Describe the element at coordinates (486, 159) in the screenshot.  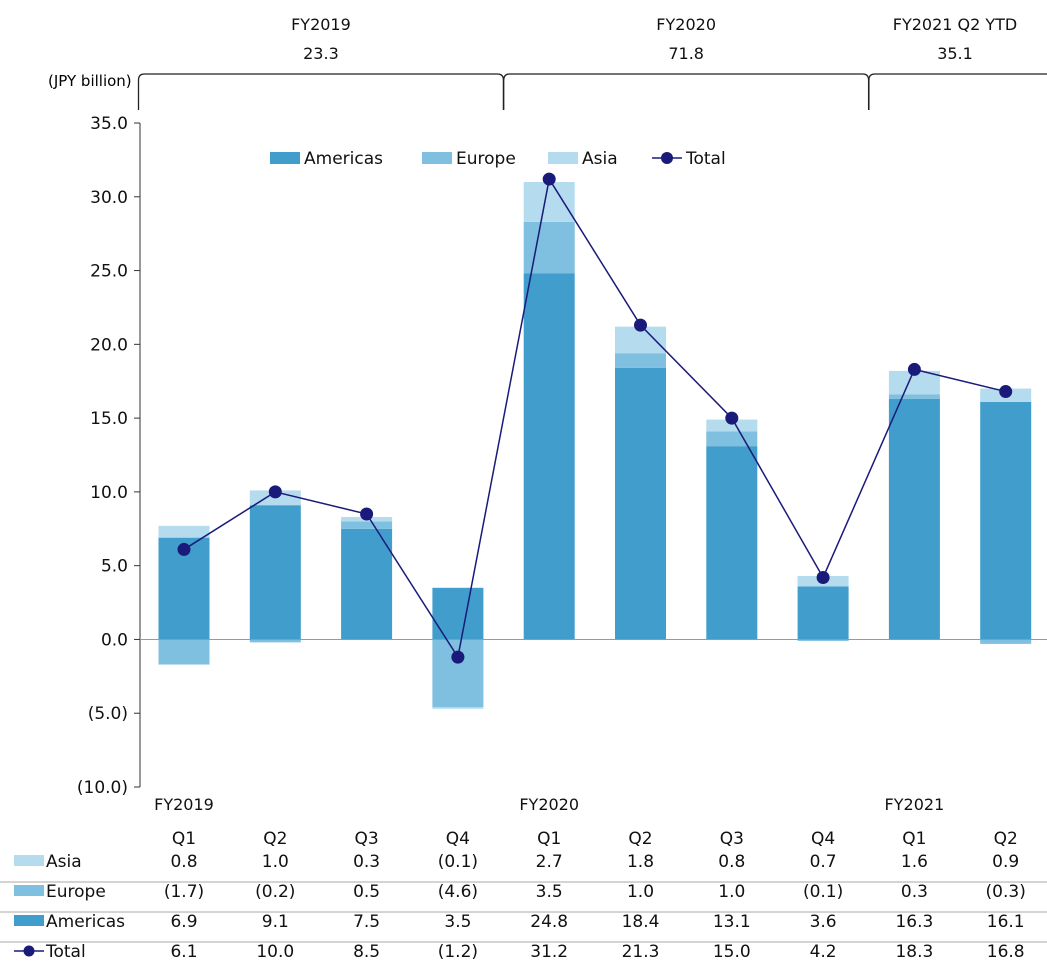
I see `legend-label-europe: Europe` at that location.